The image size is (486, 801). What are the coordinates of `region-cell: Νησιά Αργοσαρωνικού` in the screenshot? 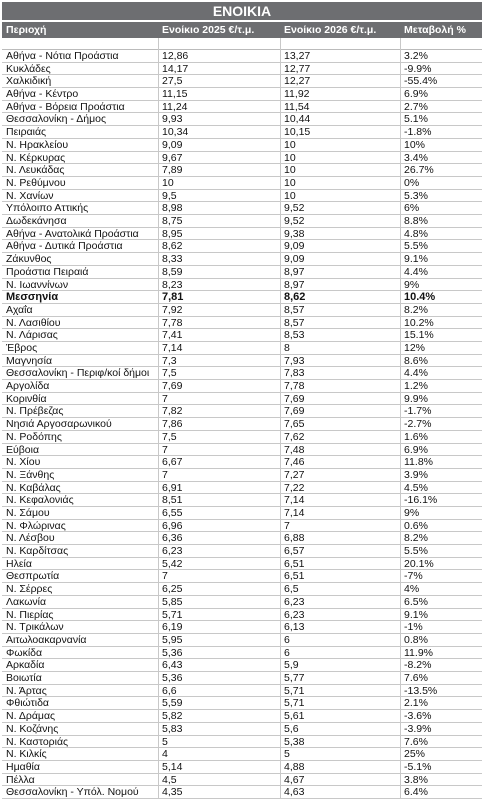 It's located at (59, 424).